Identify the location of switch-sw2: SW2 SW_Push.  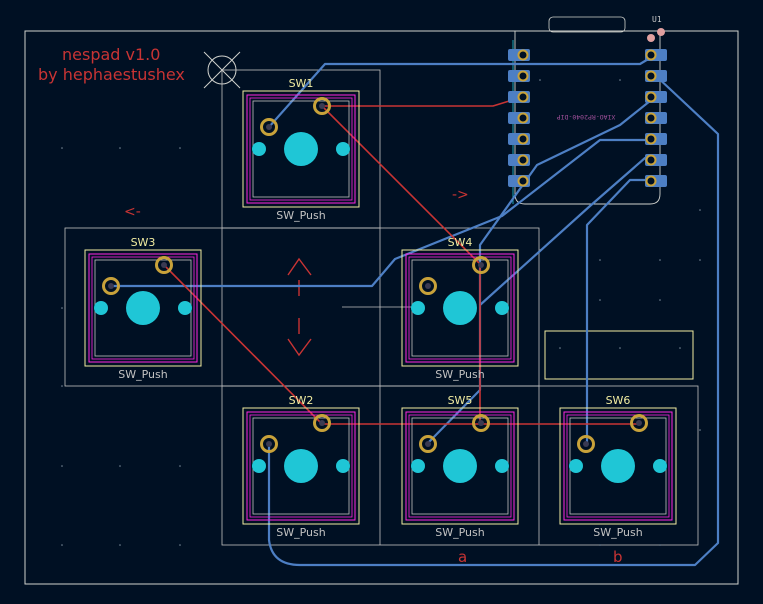
(301, 466).